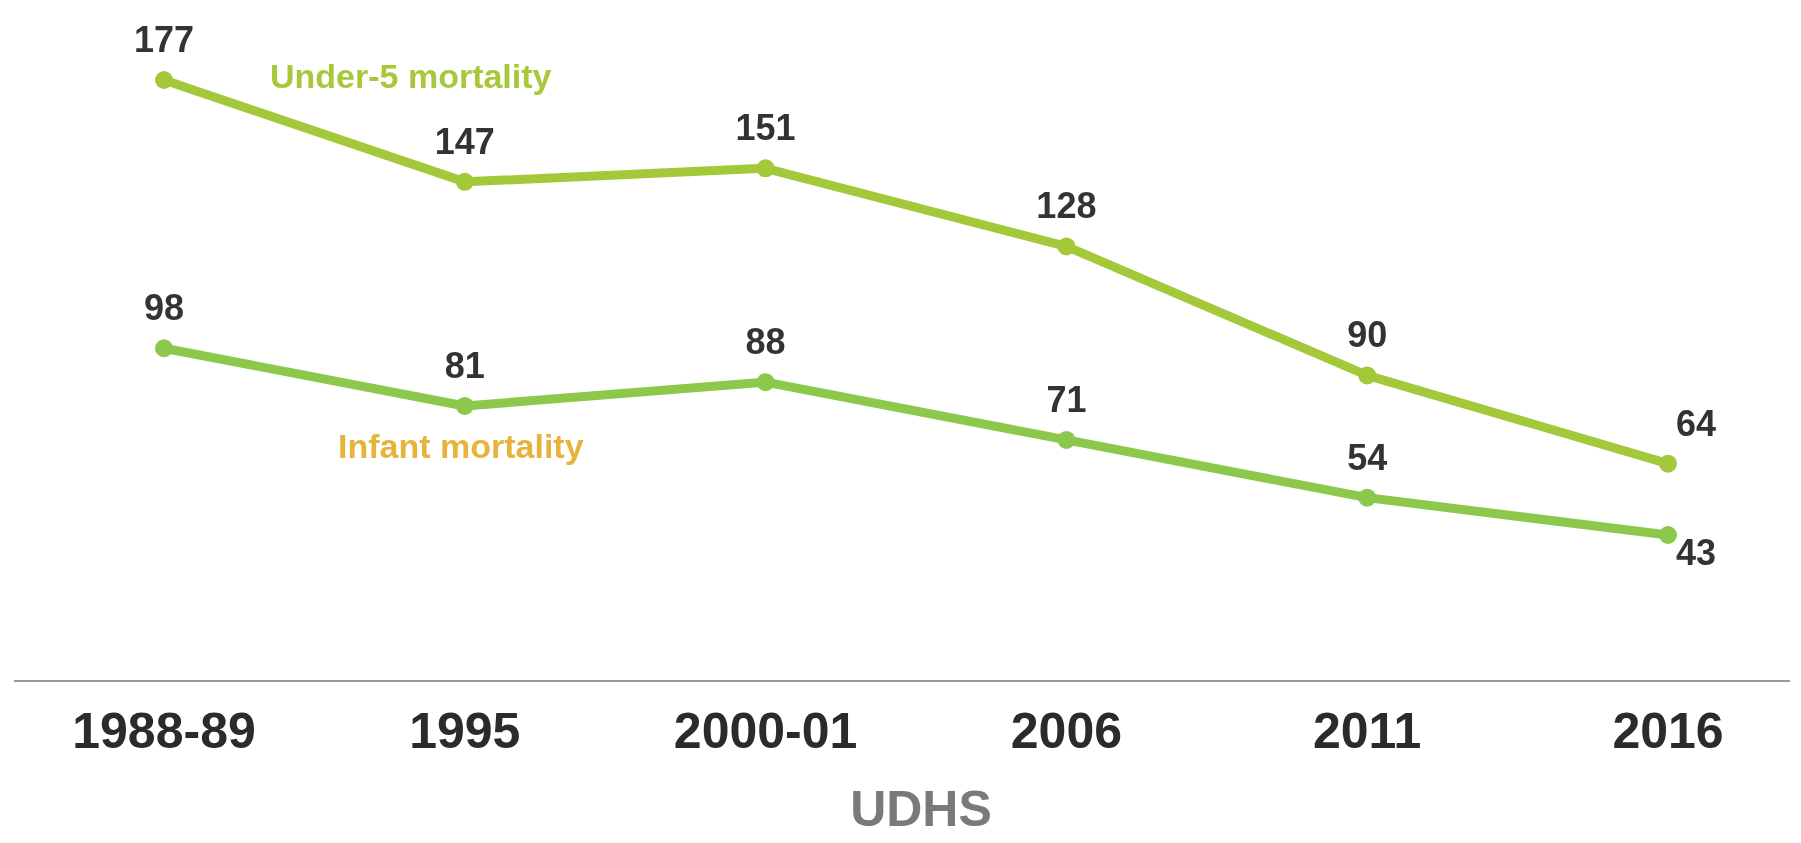 The height and width of the screenshot is (843, 1801). What do you see at coordinates (1367, 335) in the screenshot?
I see `data-label: 90` at bounding box center [1367, 335].